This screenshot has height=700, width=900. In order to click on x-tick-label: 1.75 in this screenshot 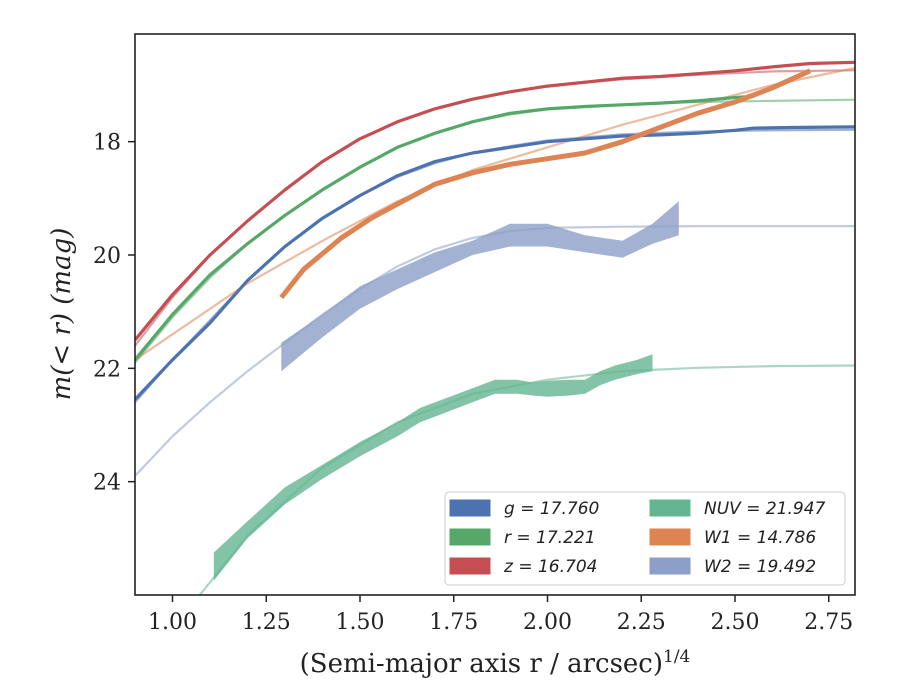, I will do `click(453, 622)`.